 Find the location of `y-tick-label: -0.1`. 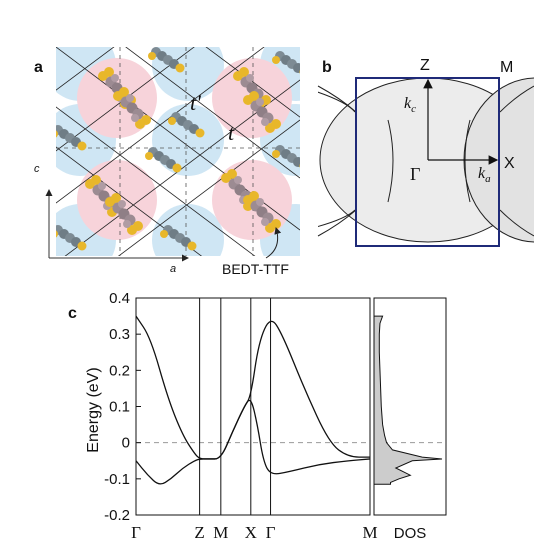

y-tick-label: -0.1 is located at coordinates (117, 479).